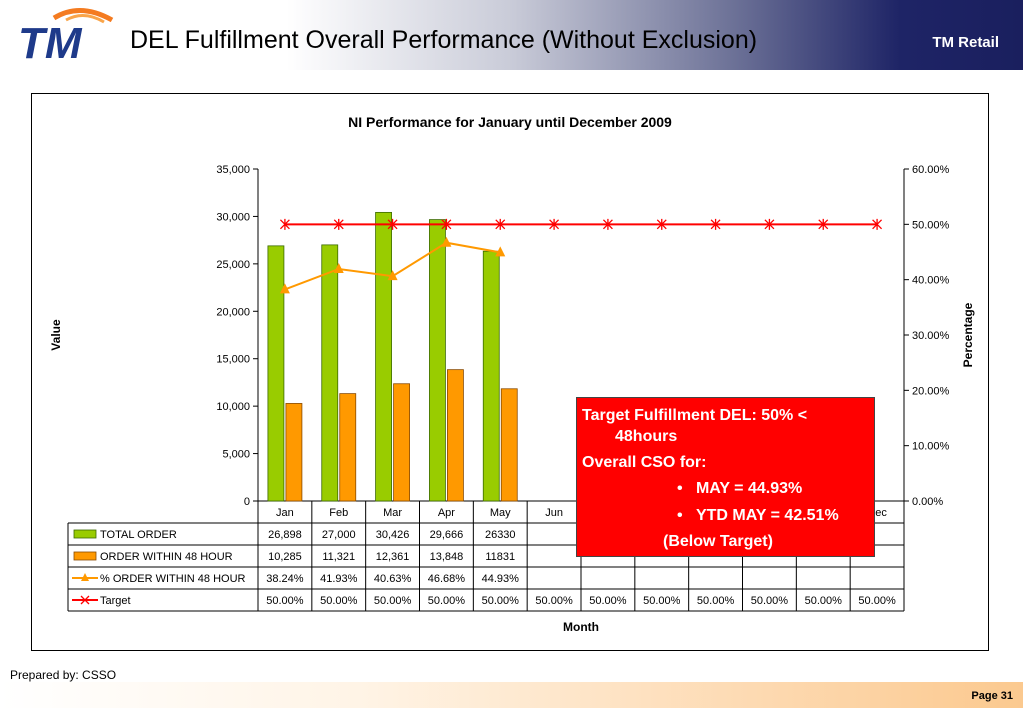 The image size is (1023, 708). What do you see at coordinates (236, 455) in the screenshot?
I see `left-tick-label: 5,000` at bounding box center [236, 455].